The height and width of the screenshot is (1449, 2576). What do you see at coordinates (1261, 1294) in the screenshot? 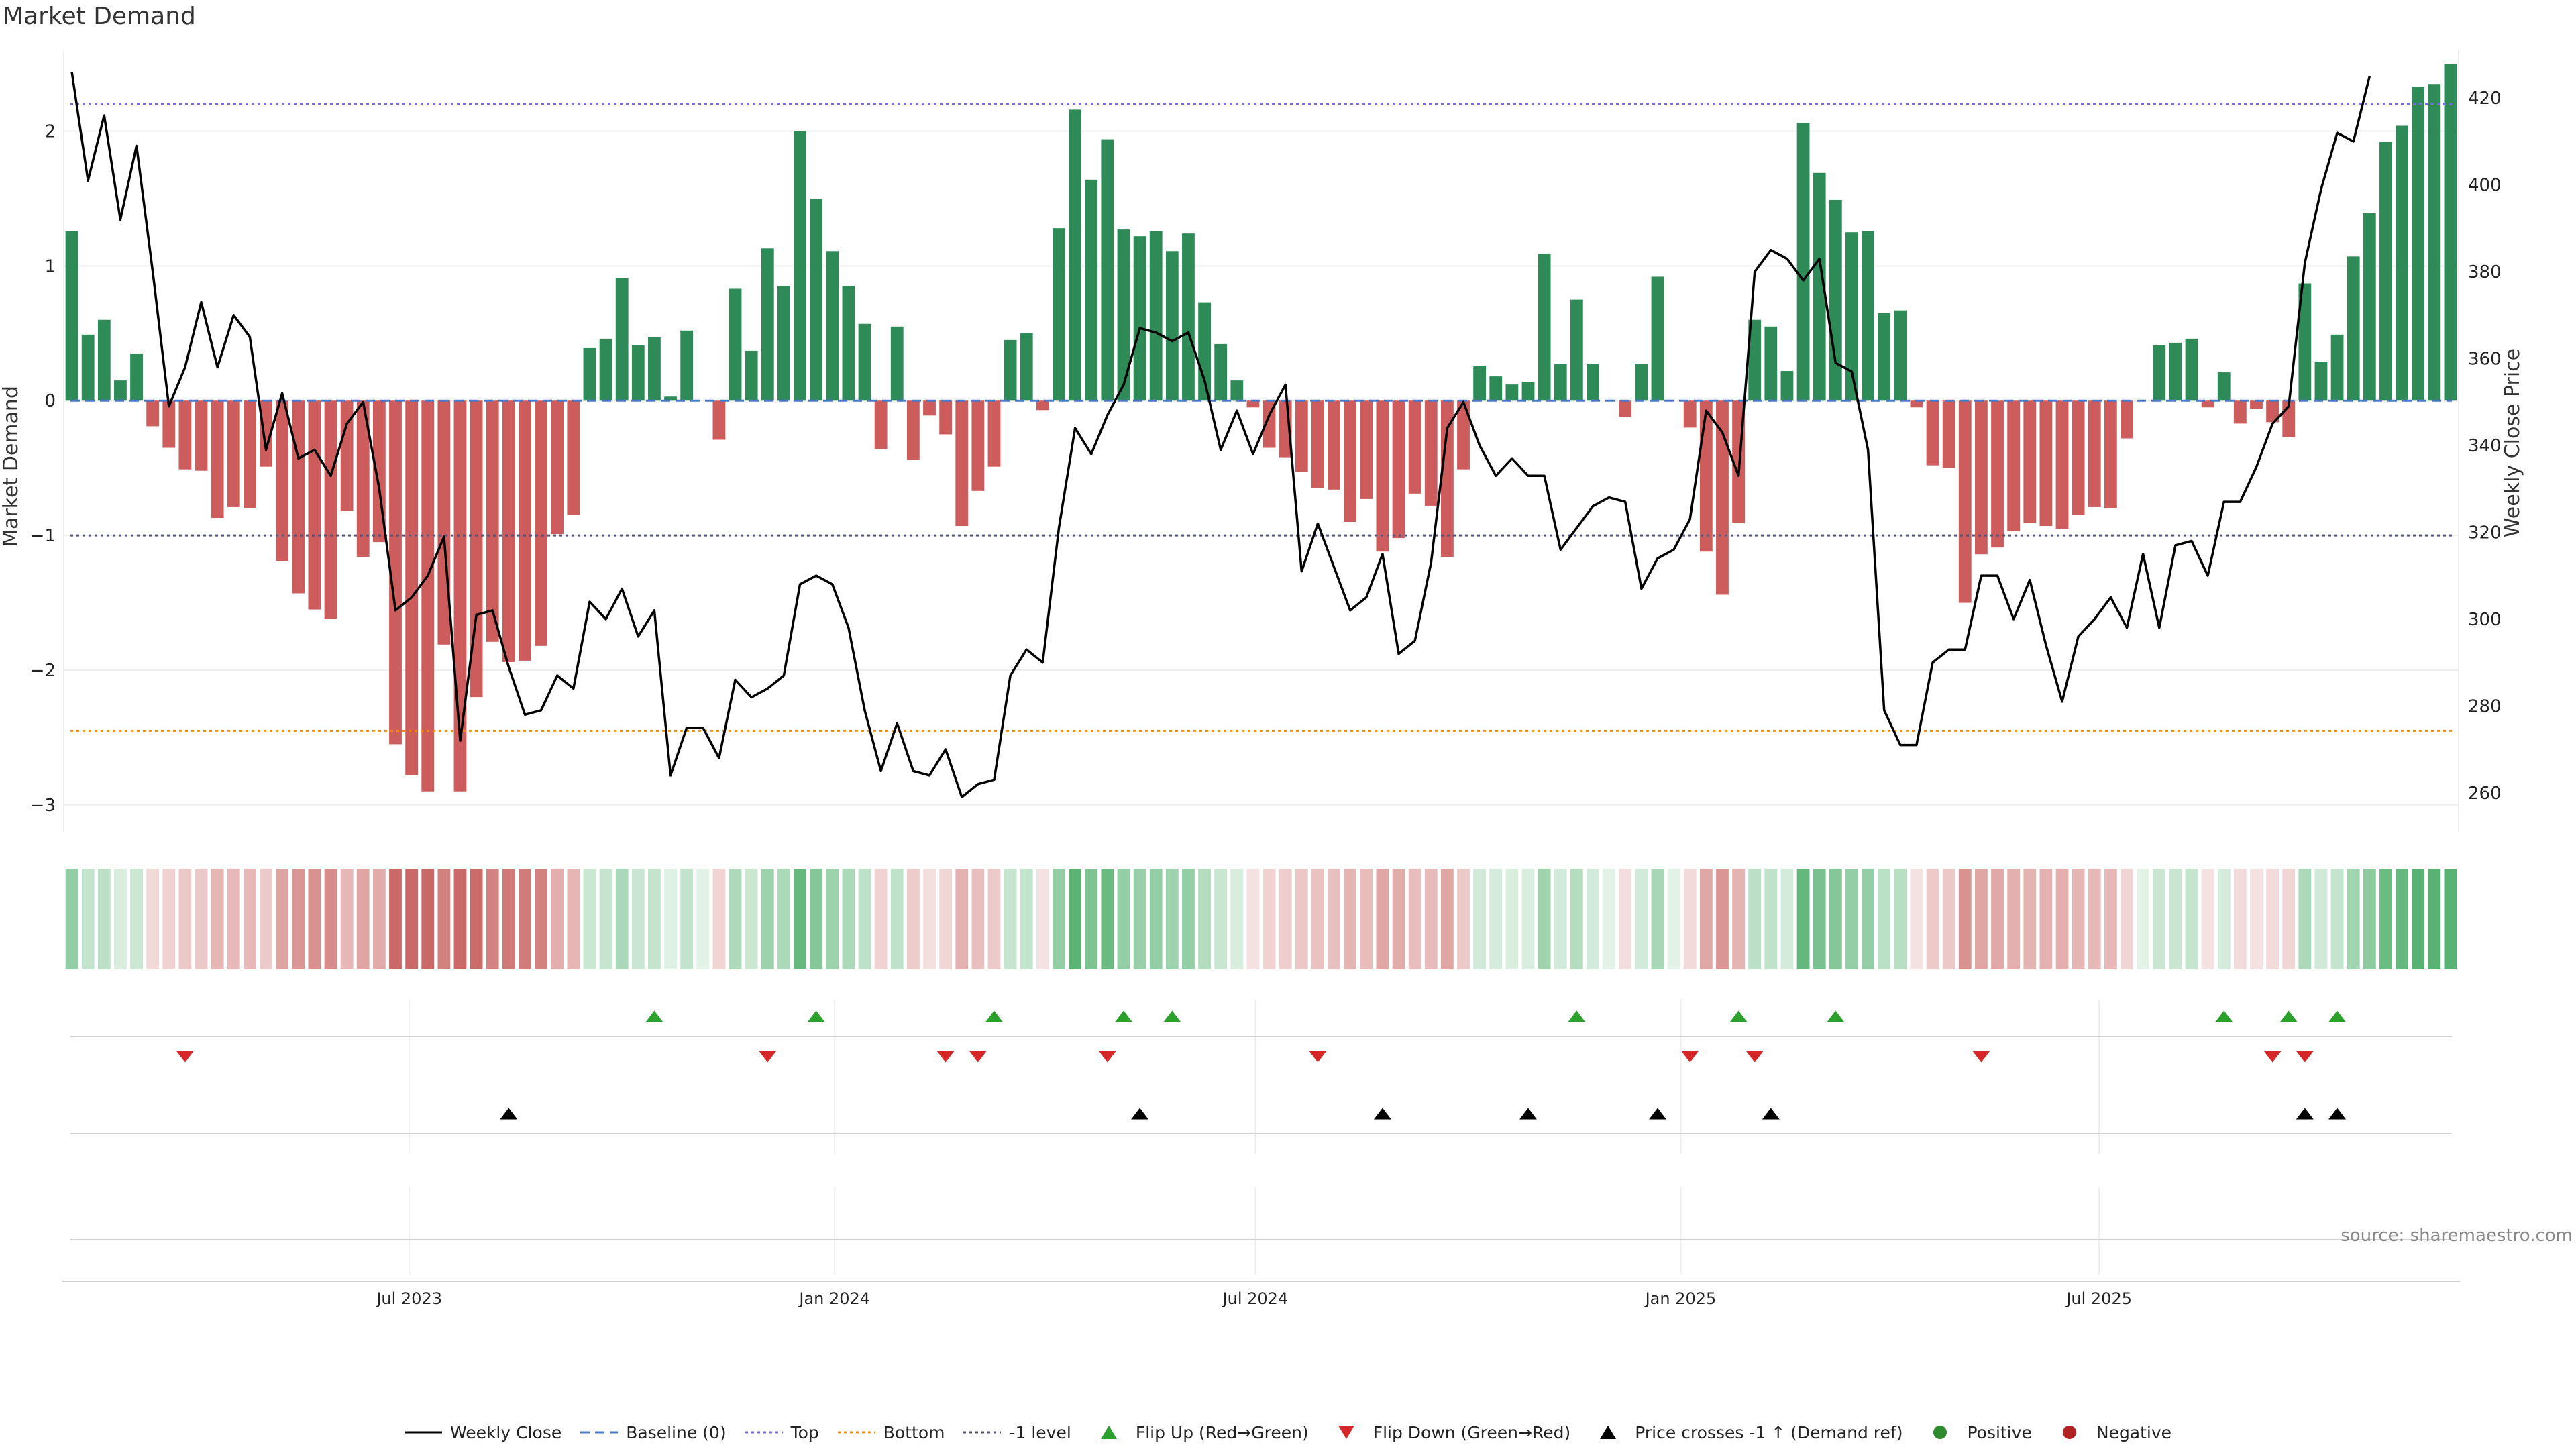
I see `x-axis-layer: Jul 2023 Jan 2024 Jul 2024 Jan 2025 Jul 2025` at bounding box center [1261, 1294].